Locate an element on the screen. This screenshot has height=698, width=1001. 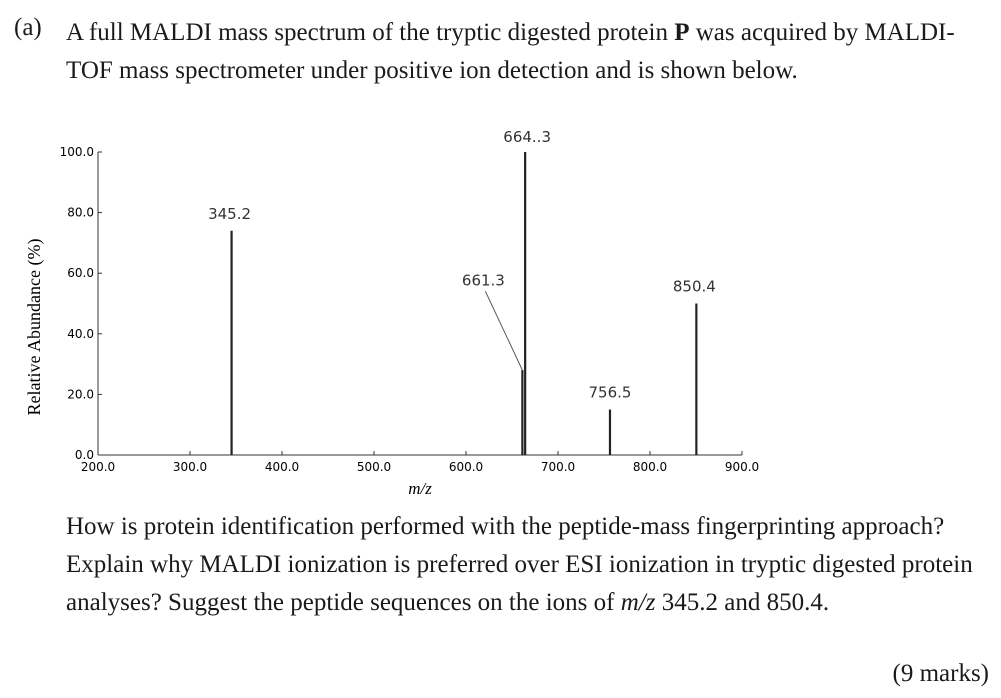
x-tick-label: 500.0 is located at coordinates (374, 467).